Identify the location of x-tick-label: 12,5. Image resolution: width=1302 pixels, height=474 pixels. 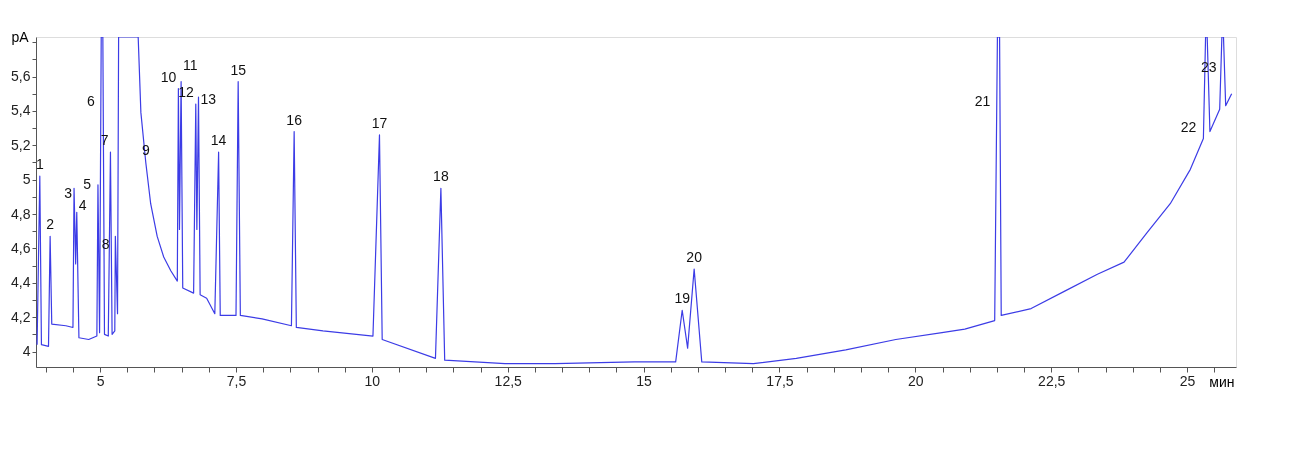
(508, 380).